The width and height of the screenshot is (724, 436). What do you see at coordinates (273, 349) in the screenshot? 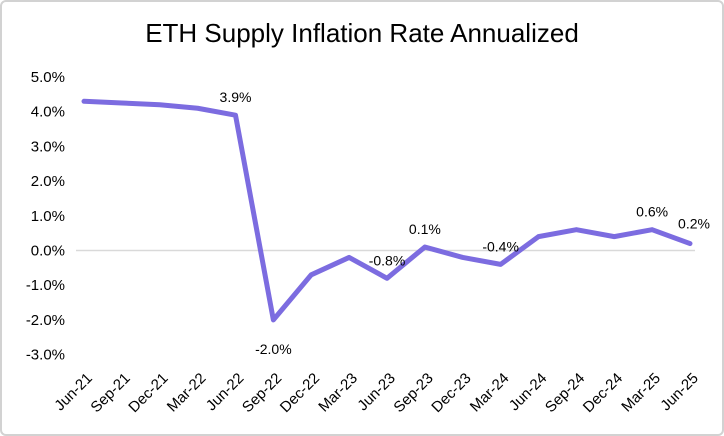
I see `data-point-label: -2.0%` at bounding box center [273, 349].